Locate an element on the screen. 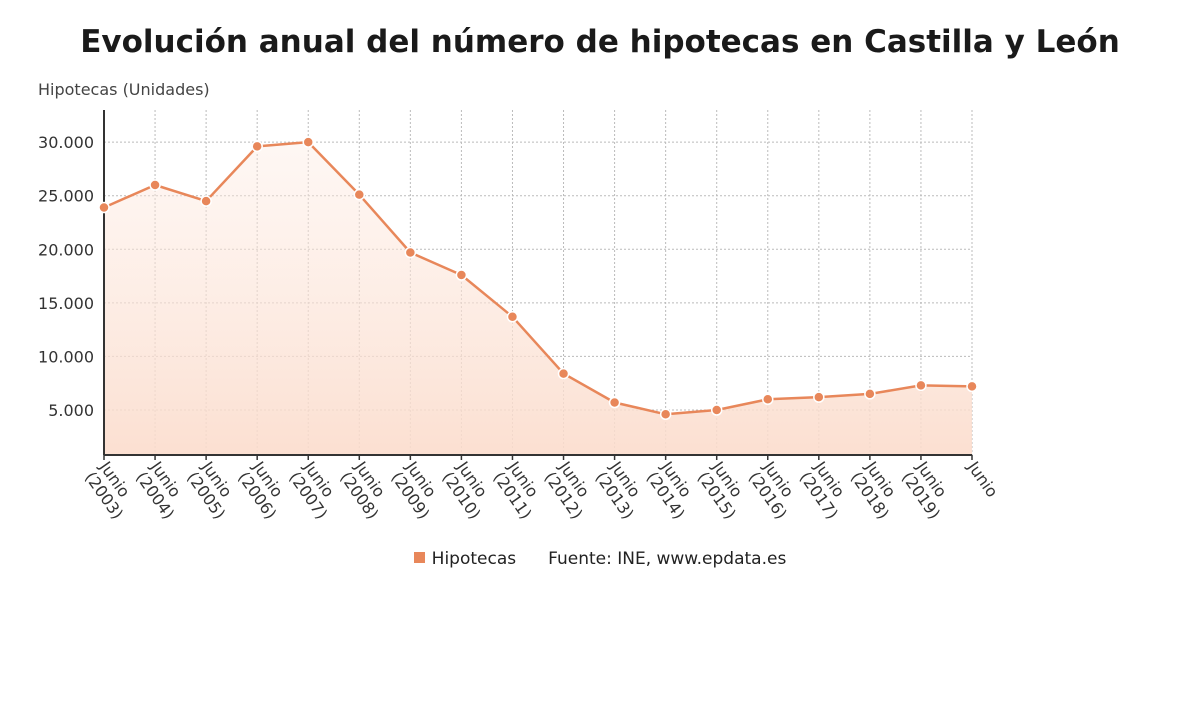 This screenshot has height=705, width=1200. x-tick-label: Junio(2014) is located at coordinates (669, 490).